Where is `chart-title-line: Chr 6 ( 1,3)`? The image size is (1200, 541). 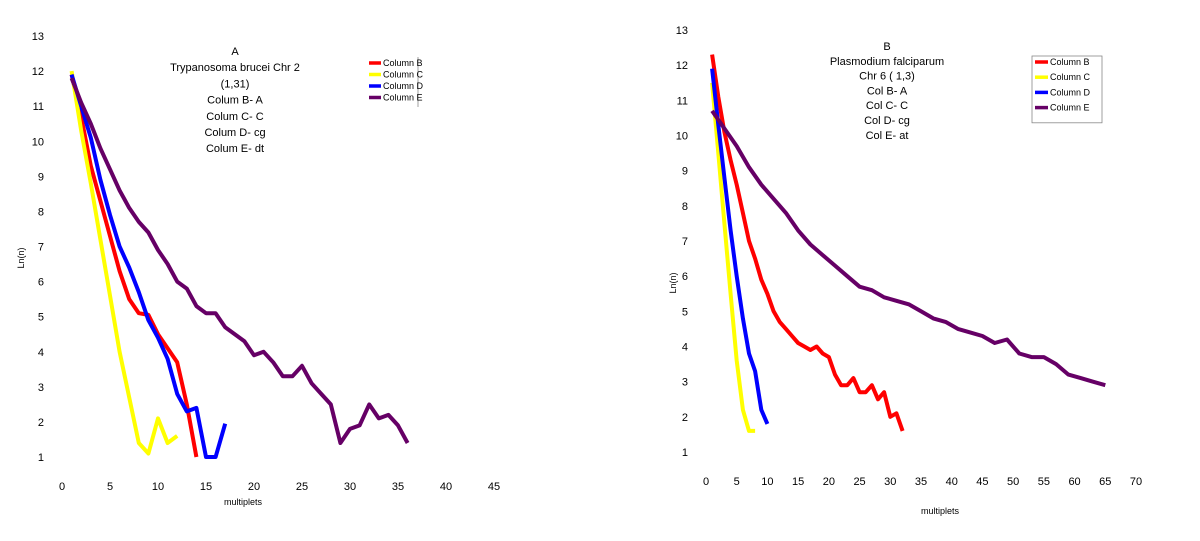
chart-title-line: Chr 6 ( 1,3) is located at coordinates (887, 77).